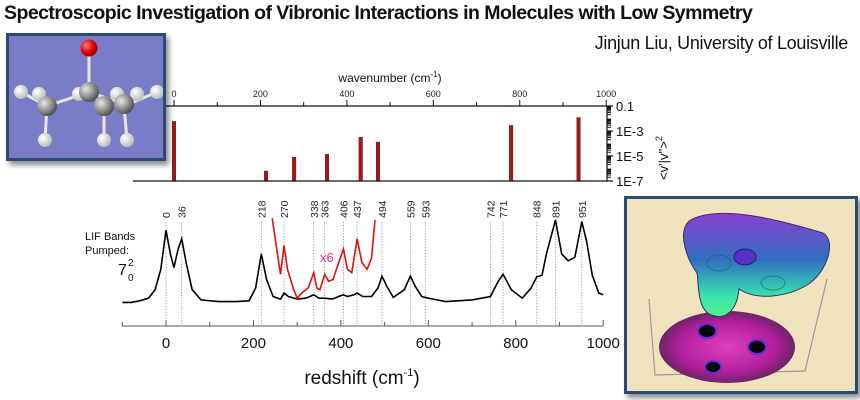 The height and width of the screenshot is (400, 860). Describe the element at coordinates (253, 343) in the screenshot. I see `bottom-xtick-label: 200` at that location.